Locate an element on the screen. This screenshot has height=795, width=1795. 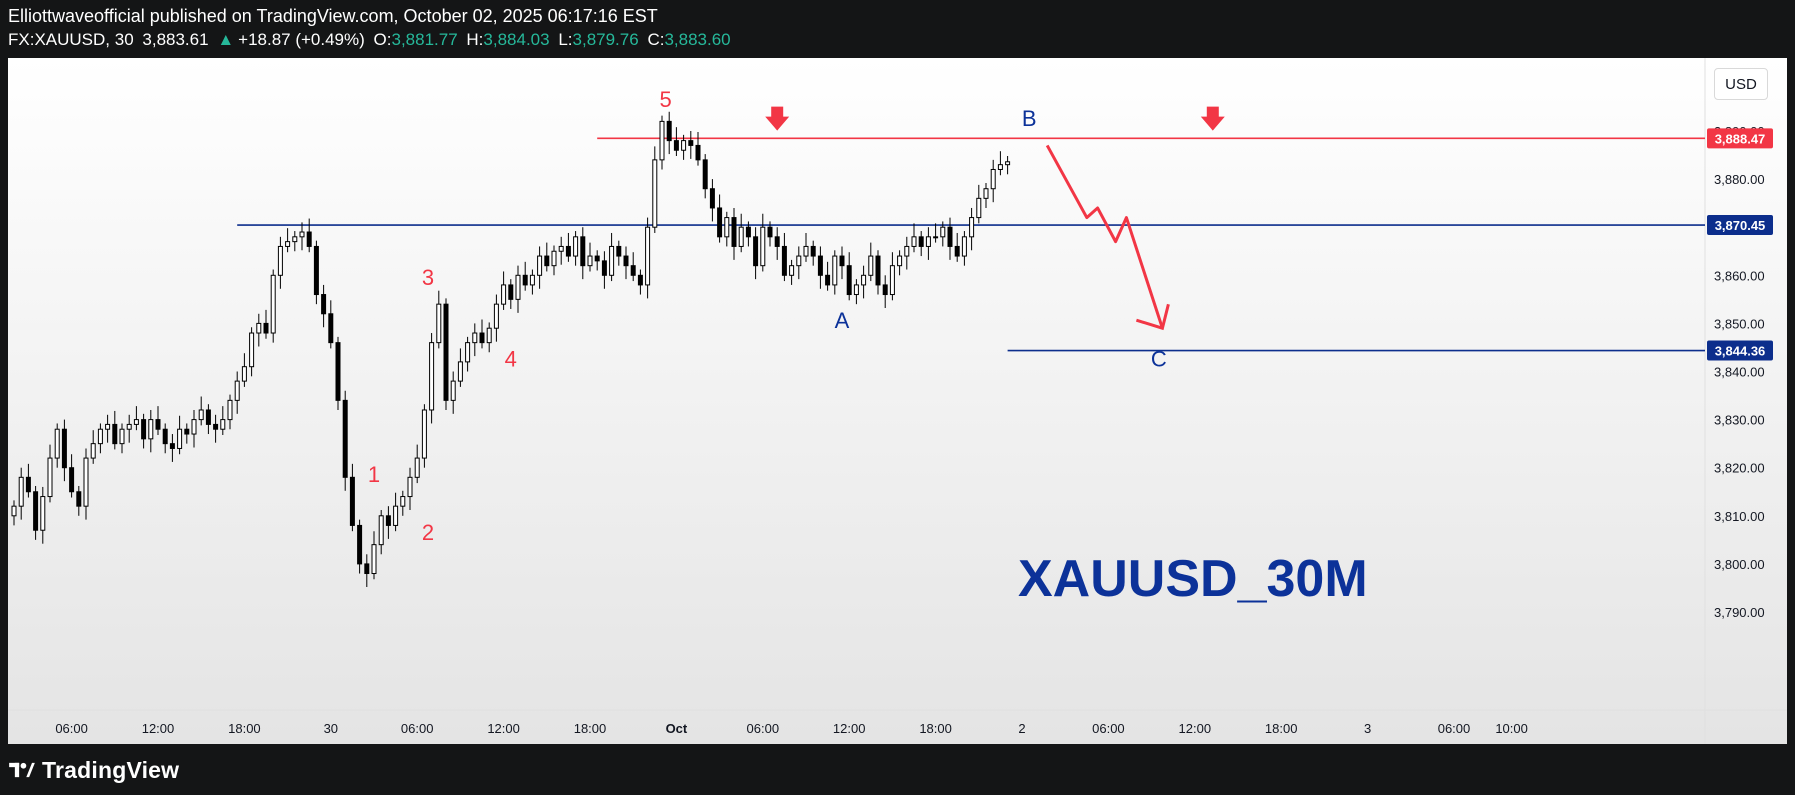
price-tick-label: 3,800.00 is located at coordinates (1739, 564).